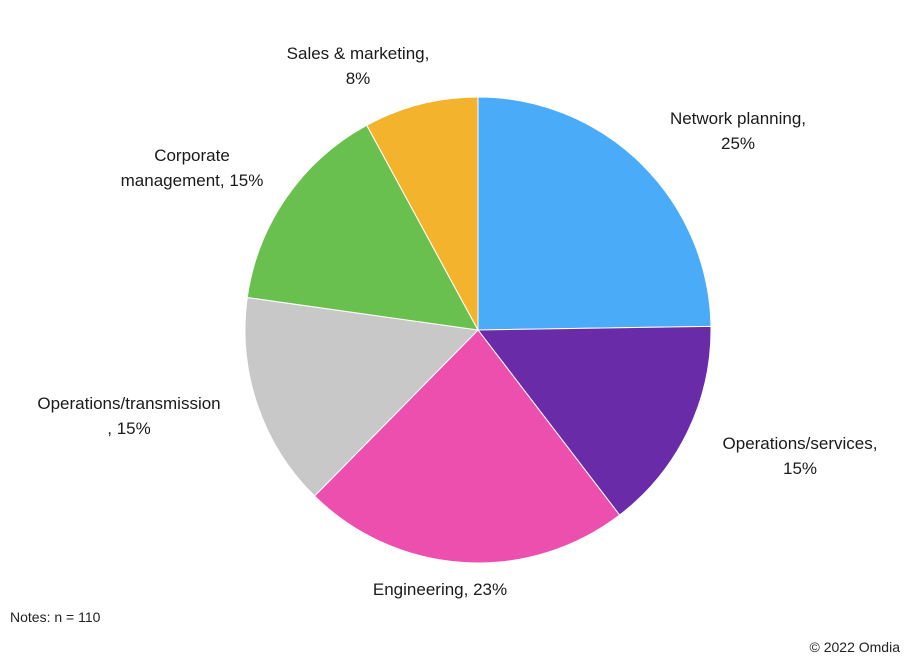 This screenshot has height=661, width=910. I want to click on label-operations-services-line2: 15%, so click(800, 468).